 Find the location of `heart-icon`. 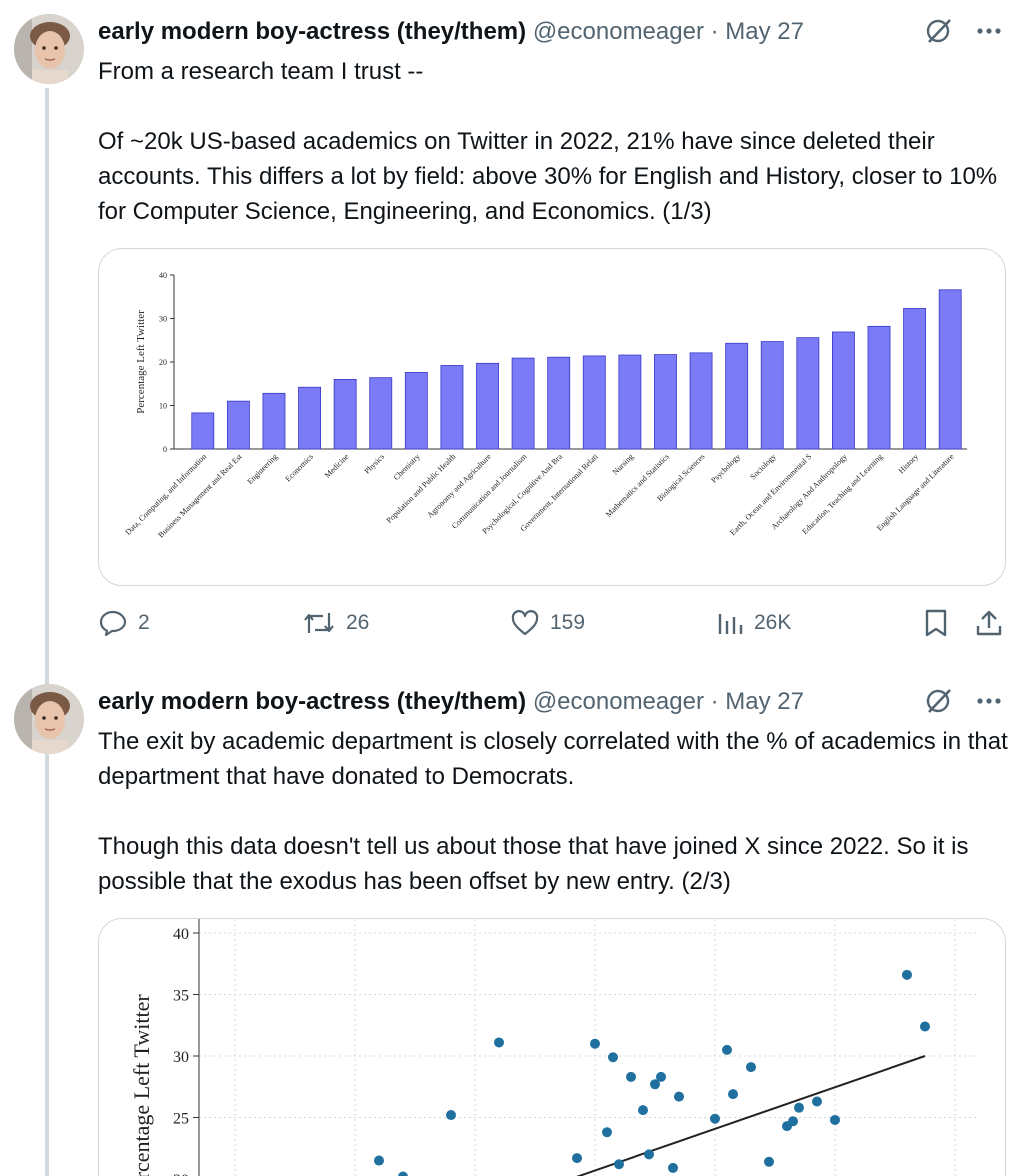

heart-icon is located at coordinates (525, 623).